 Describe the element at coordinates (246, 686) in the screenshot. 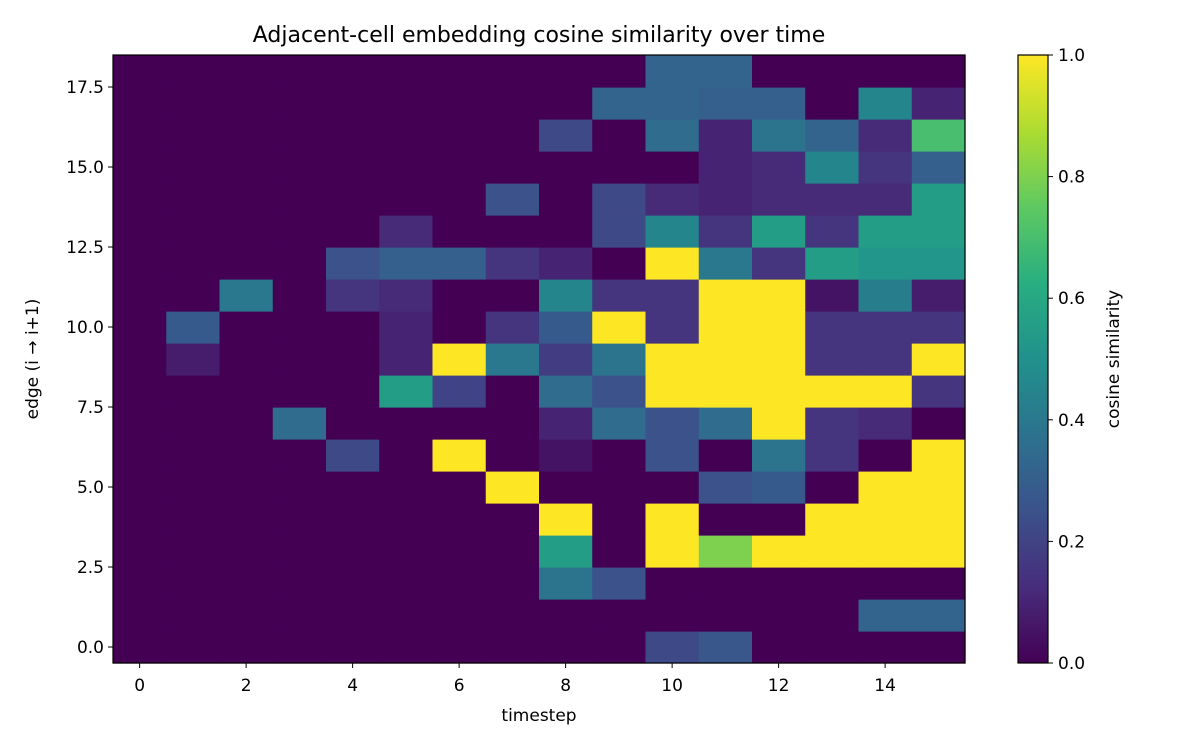

I see `x-tick-label: 2` at that location.